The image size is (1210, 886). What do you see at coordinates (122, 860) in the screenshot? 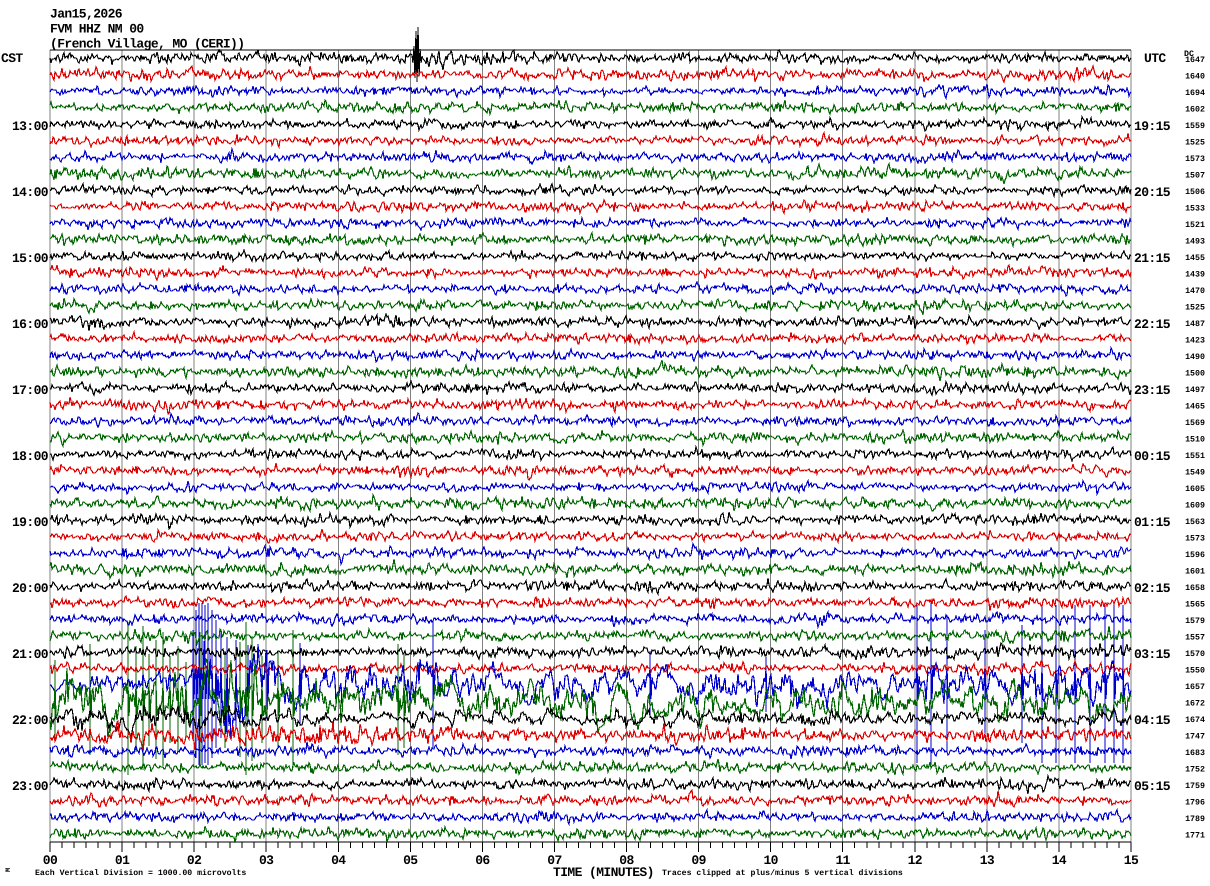
I see `svg-text: 01` at bounding box center [122, 860].